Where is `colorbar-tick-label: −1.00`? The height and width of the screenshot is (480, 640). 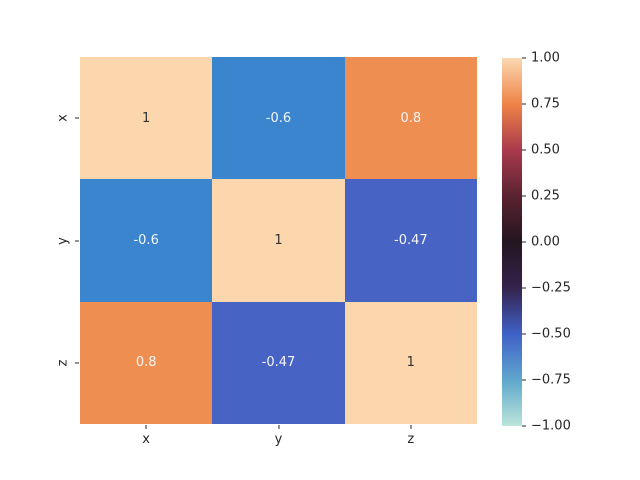 colorbar-tick-label: −1.00 is located at coordinates (551, 426).